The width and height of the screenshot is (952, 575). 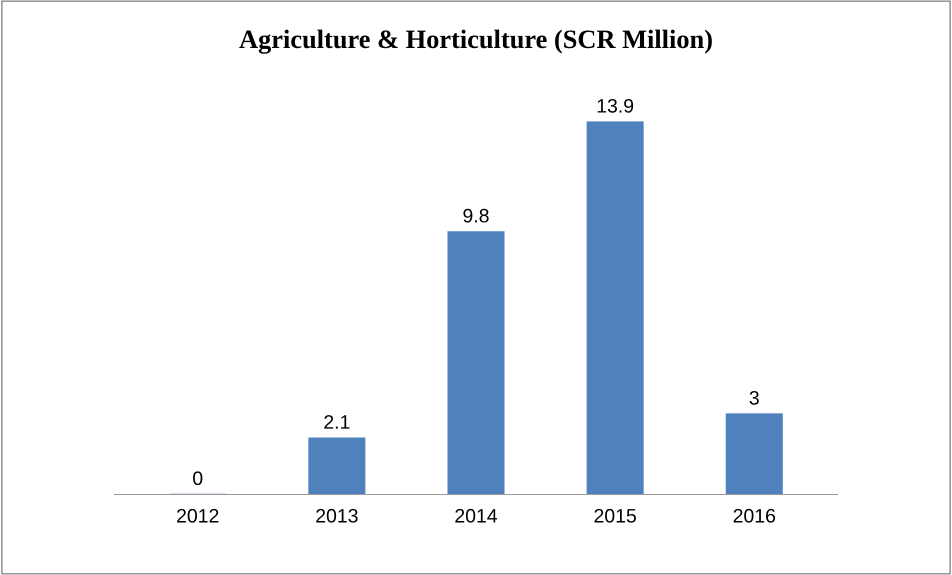 I want to click on data-label: 13.9, so click(x=616, y=105).